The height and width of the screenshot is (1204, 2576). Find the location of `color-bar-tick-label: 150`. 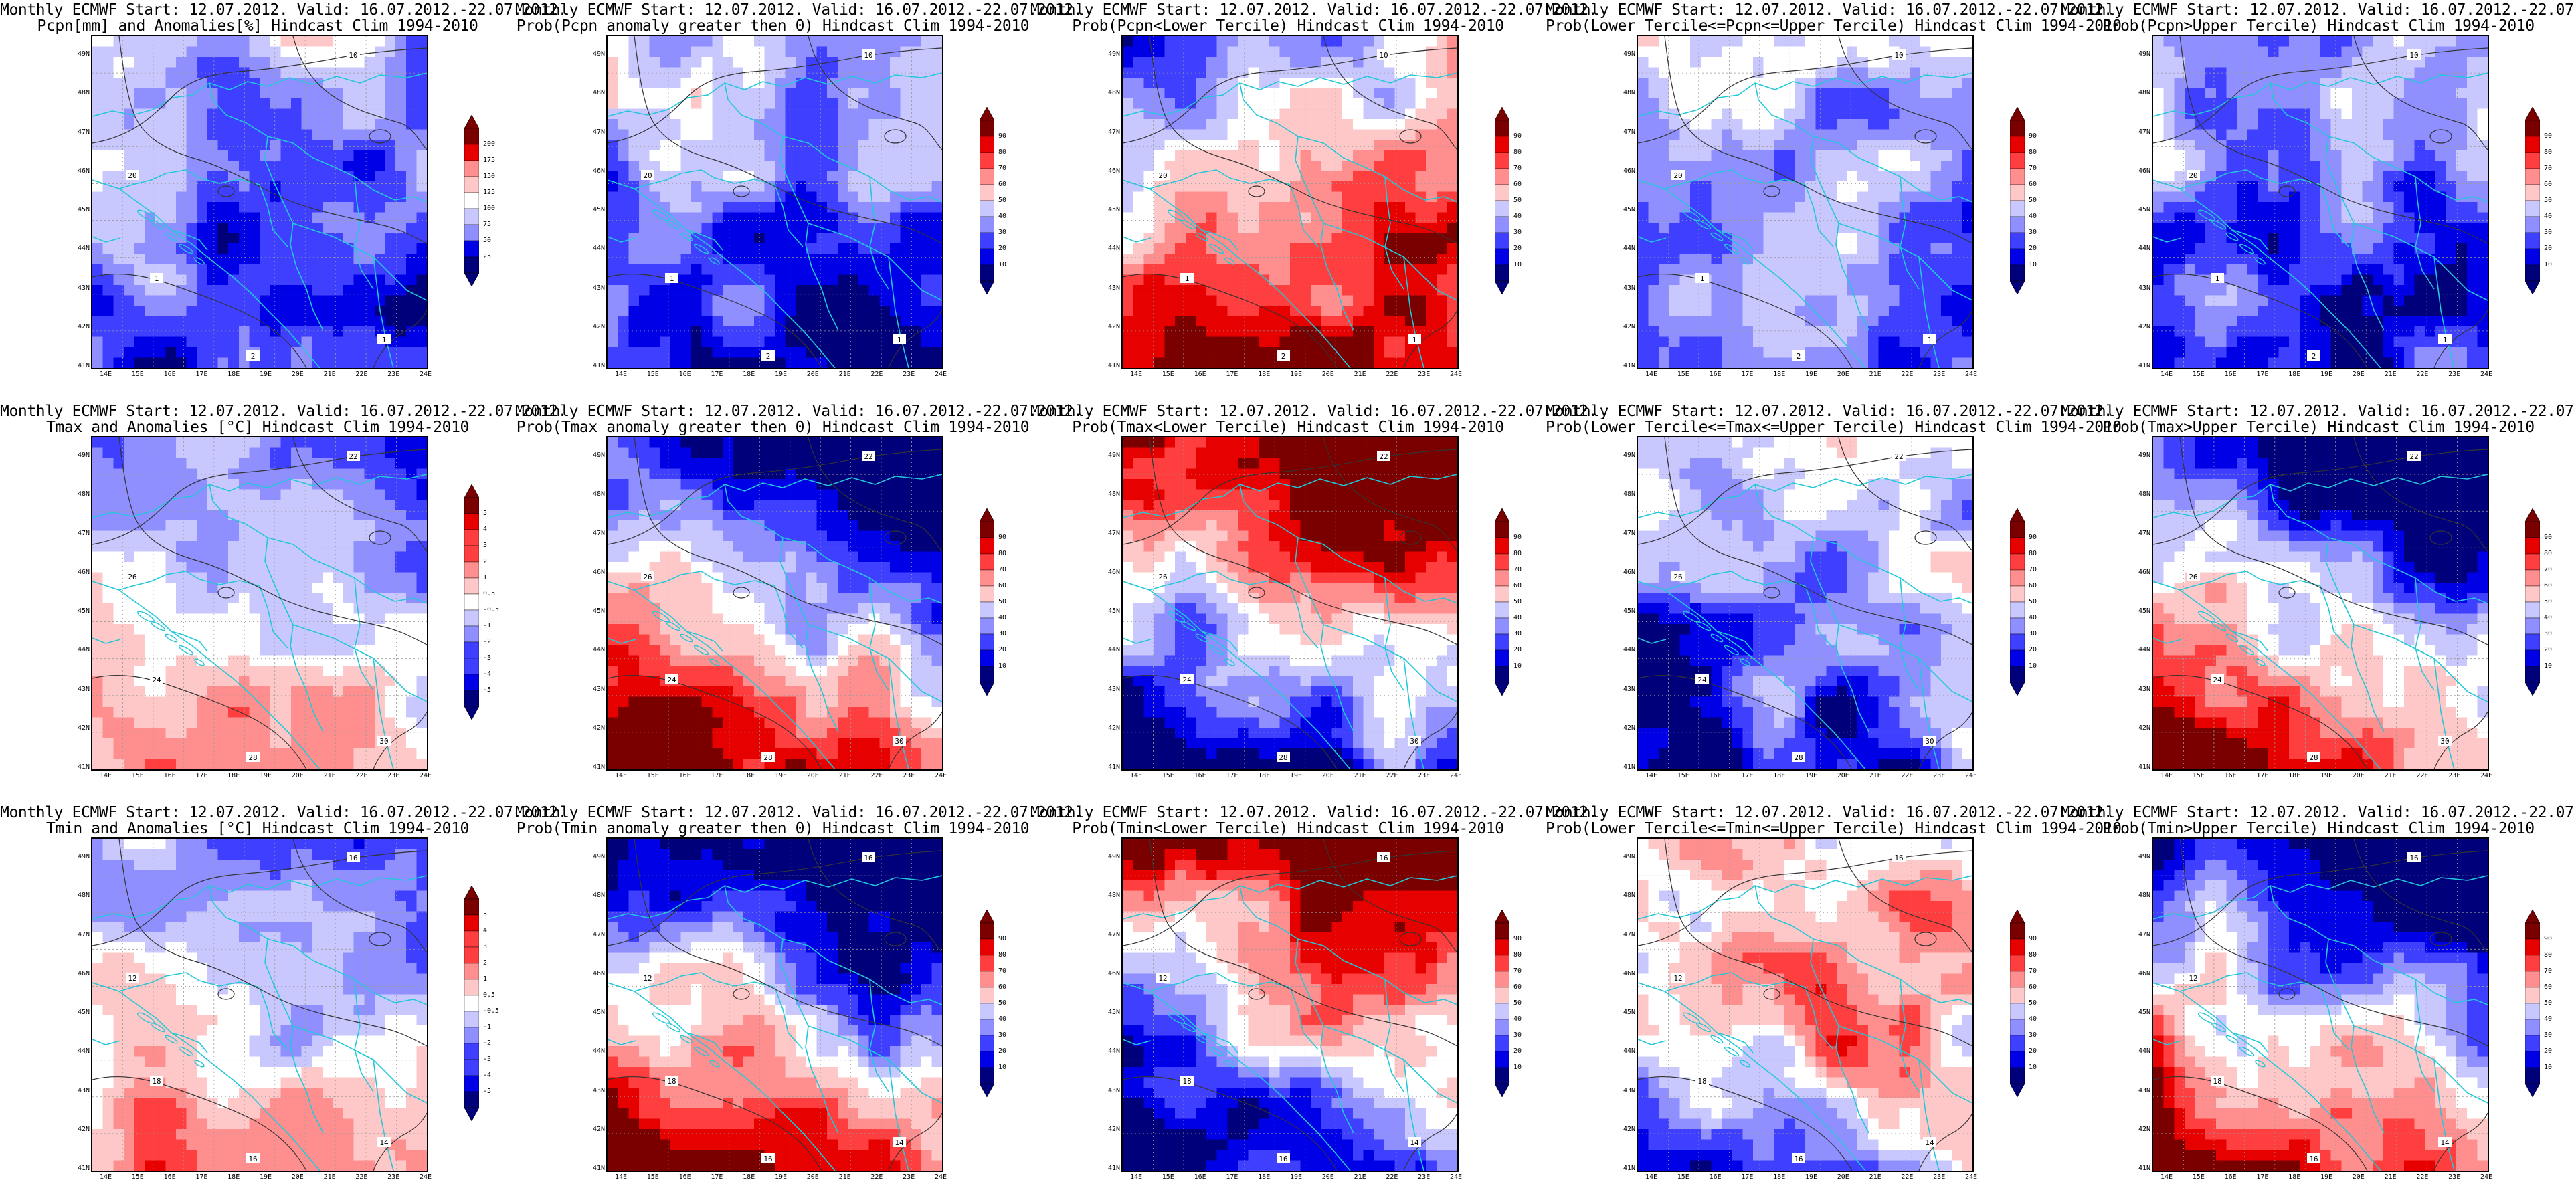

color-bar-tick-label: 150 is located at coordinates (489, 176).